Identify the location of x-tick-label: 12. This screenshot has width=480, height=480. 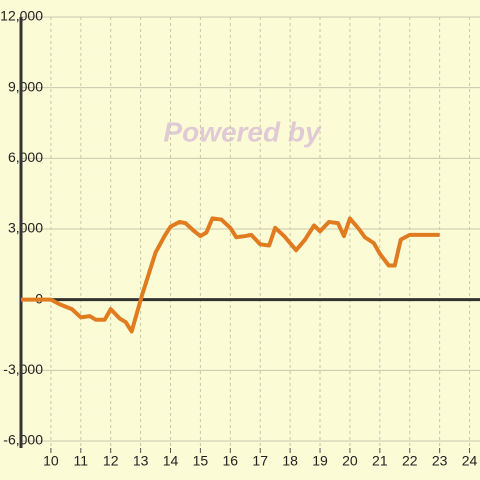
(111, 461).